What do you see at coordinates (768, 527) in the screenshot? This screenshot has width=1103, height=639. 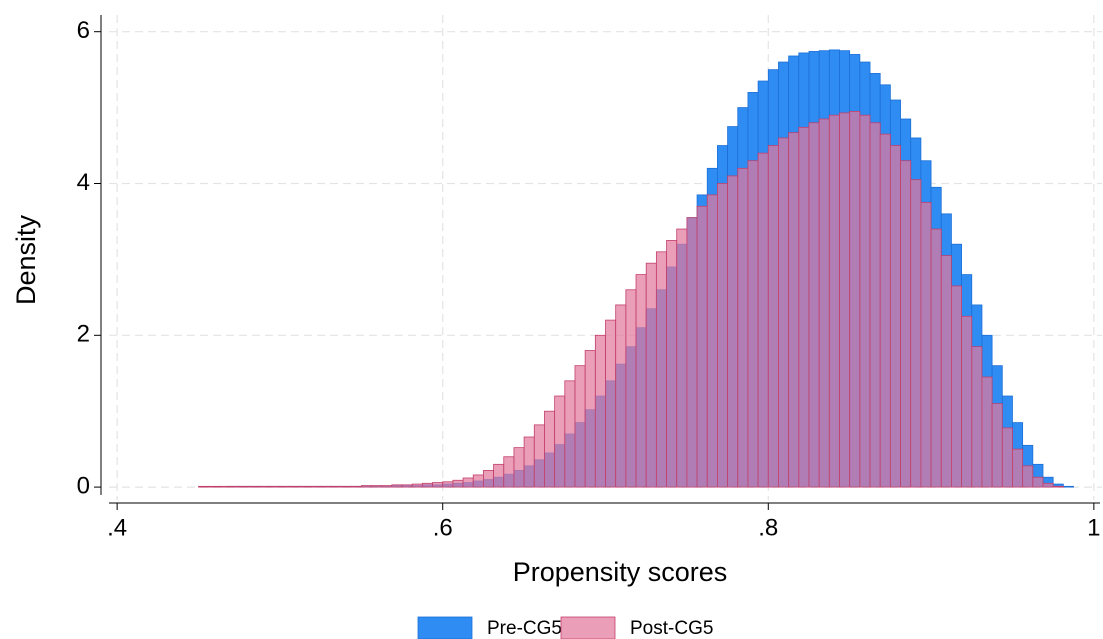 I see `x-tick-label: .8` at bounding box center [768, 527].